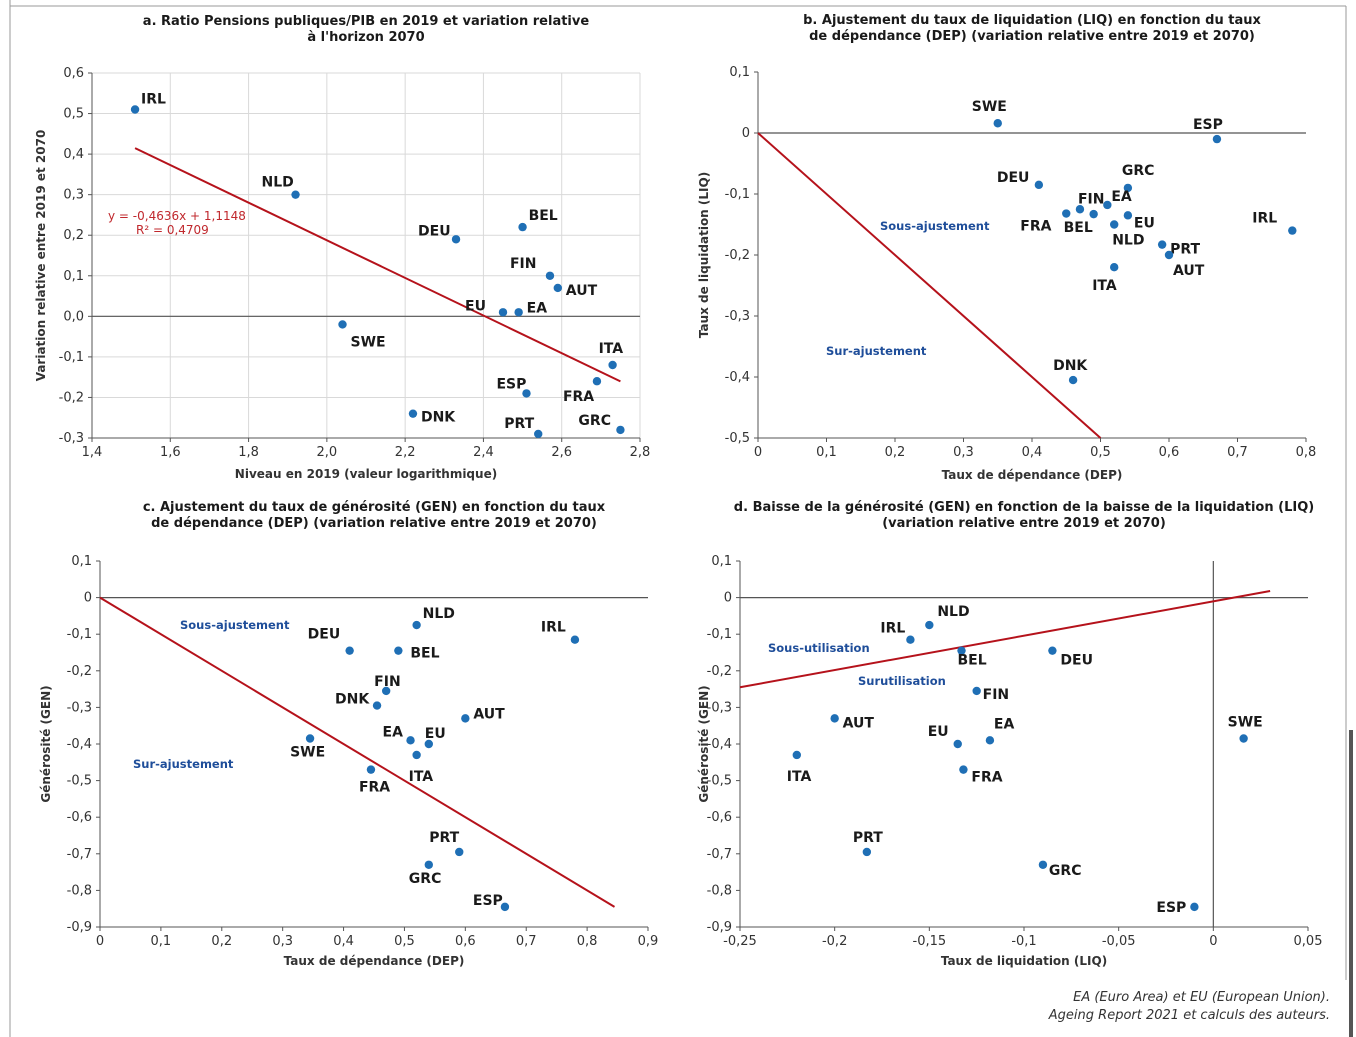  Describe the element at coordinates (41, 256) in the screenshot. I see `y-axis-label: Variation relative entre 2019 et 2070` at that location.